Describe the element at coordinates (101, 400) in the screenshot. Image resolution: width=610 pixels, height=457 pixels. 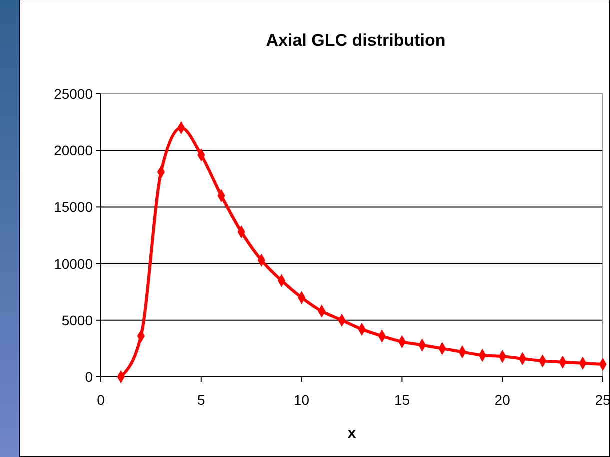
I see `x-tick-label: 0` at that location.